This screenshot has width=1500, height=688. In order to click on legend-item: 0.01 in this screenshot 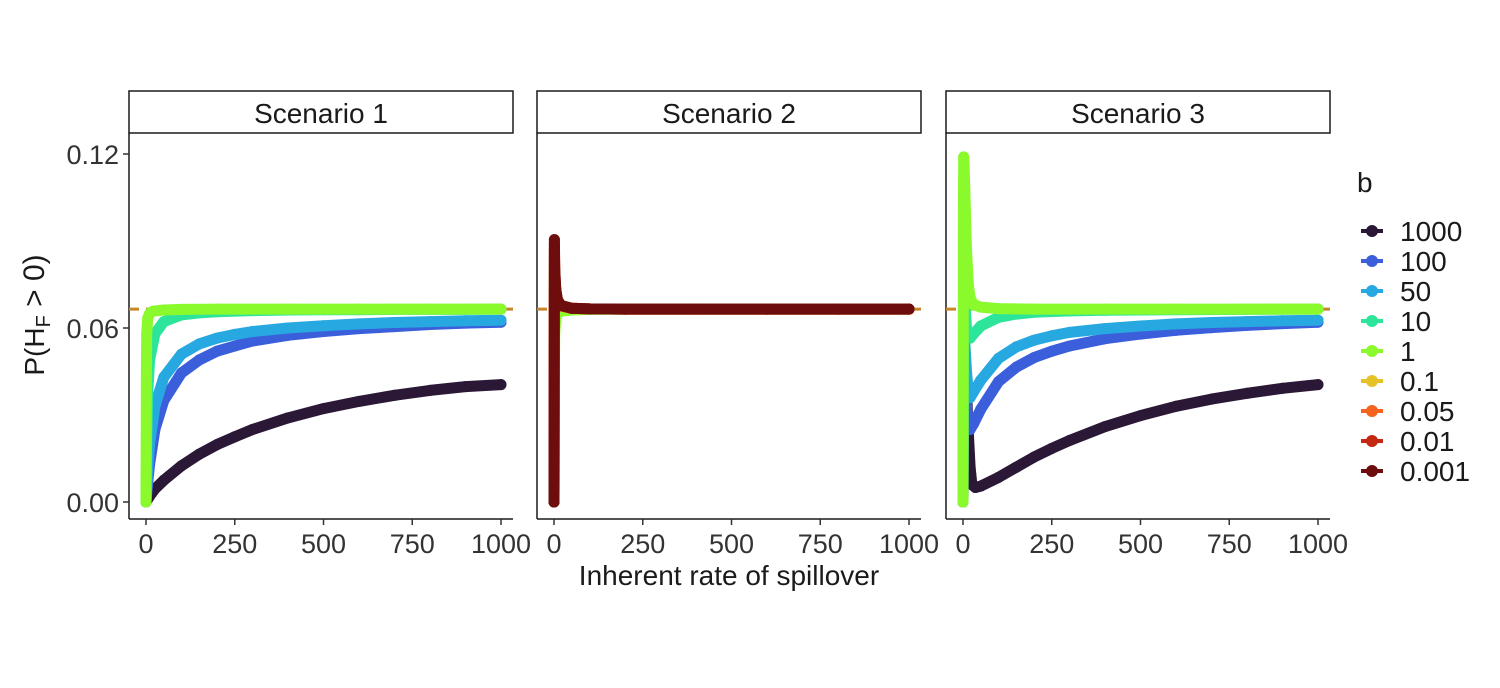, I will do `click(1408, 441)`.